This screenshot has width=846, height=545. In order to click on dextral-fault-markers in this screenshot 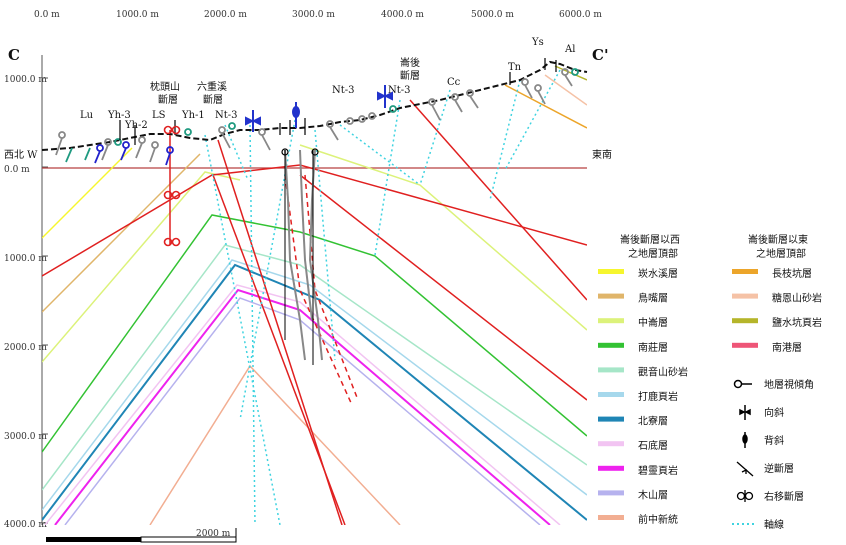, I will do `click(172, 186)`.